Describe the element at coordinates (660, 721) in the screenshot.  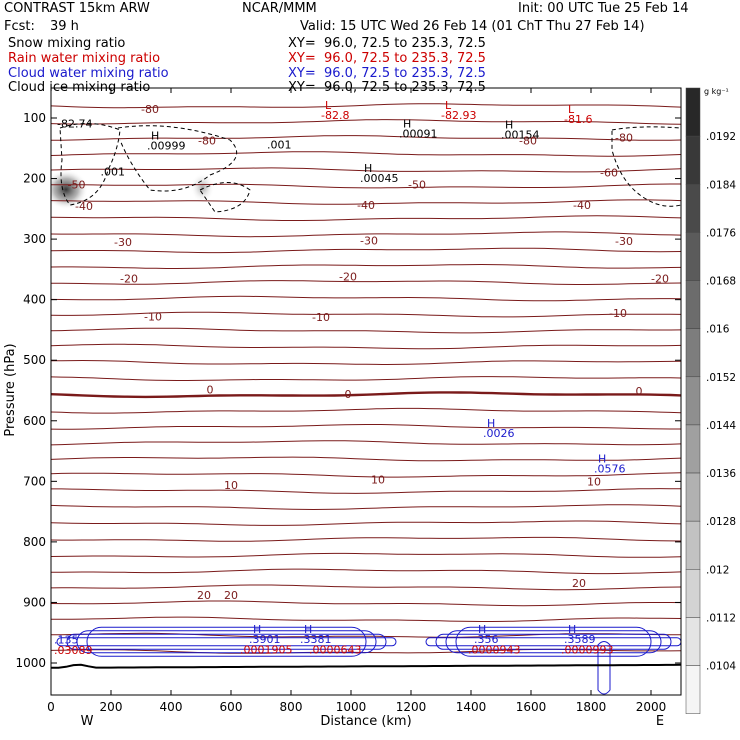
I see `x-end-label-east: E` at that location.